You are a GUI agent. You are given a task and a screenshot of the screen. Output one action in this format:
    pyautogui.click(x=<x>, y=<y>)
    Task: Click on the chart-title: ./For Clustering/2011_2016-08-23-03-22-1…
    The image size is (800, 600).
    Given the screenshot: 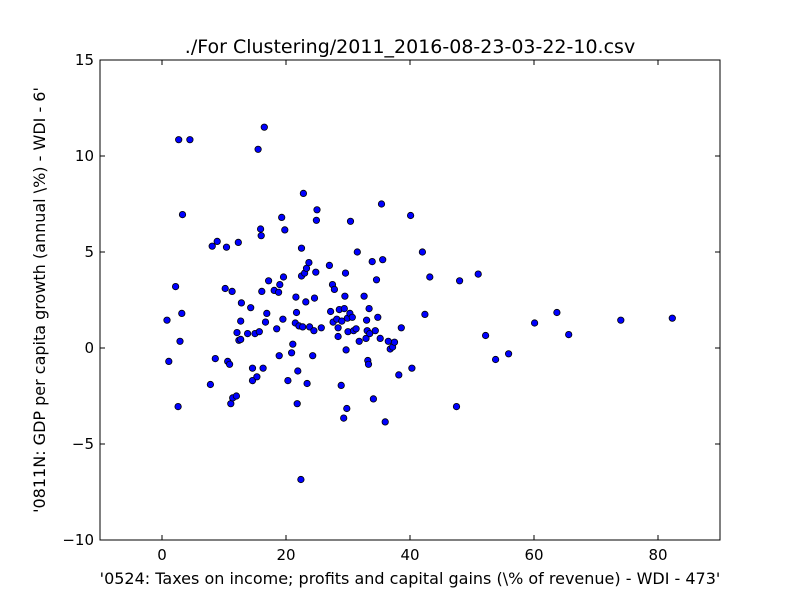 What is the action you would take?
    pyautogui.click(x=410, y=47)
    